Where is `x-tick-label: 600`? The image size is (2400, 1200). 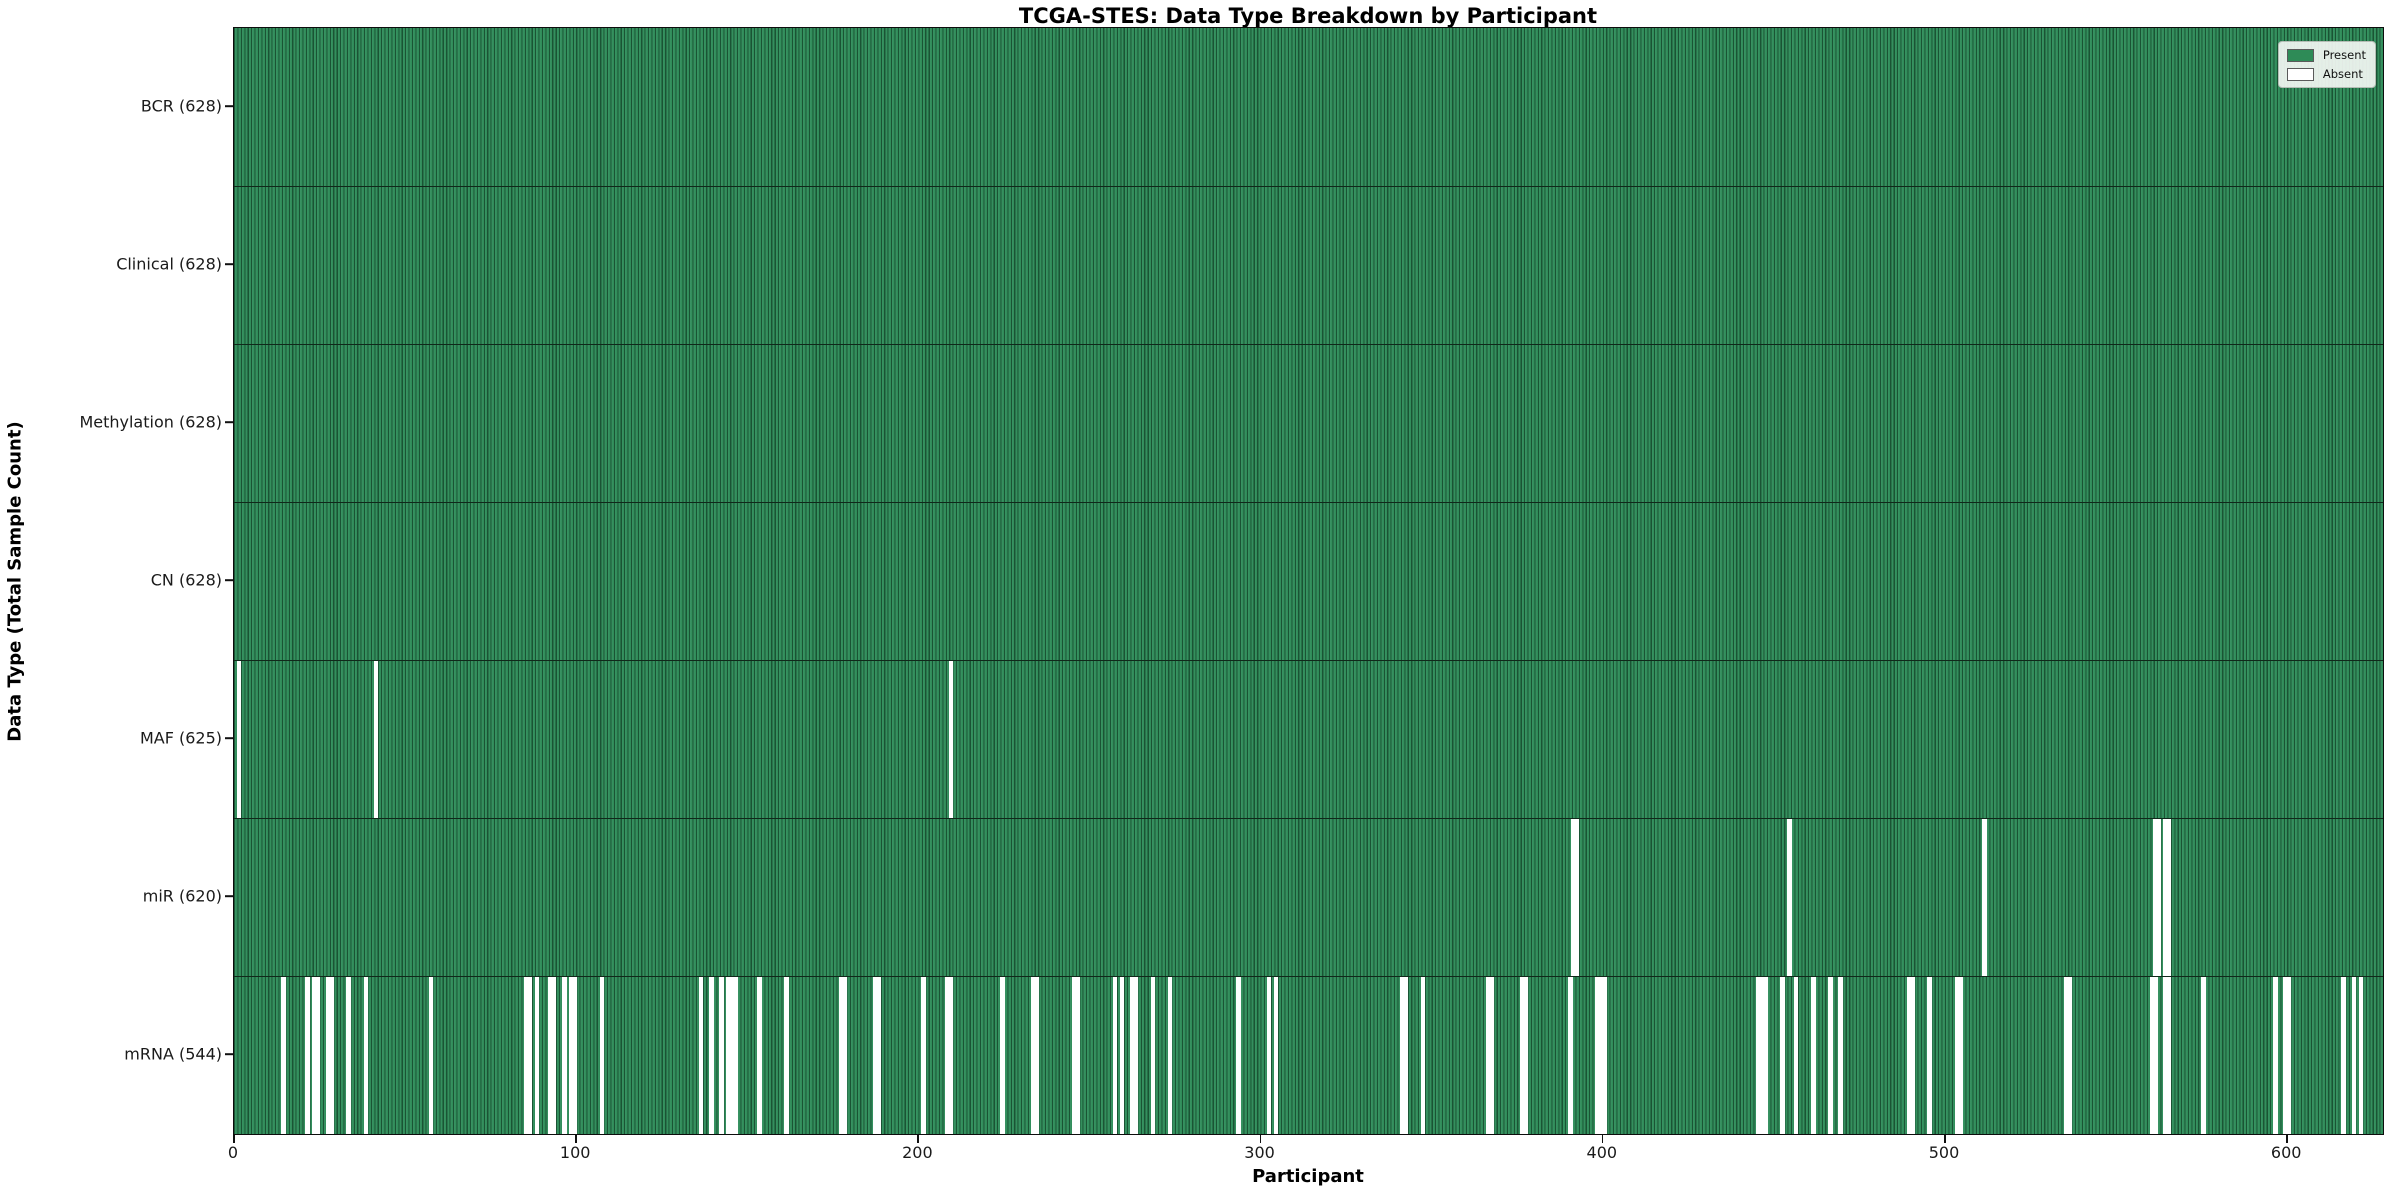
x-tick-label: 600 is located at coordinates (2286, 1152).